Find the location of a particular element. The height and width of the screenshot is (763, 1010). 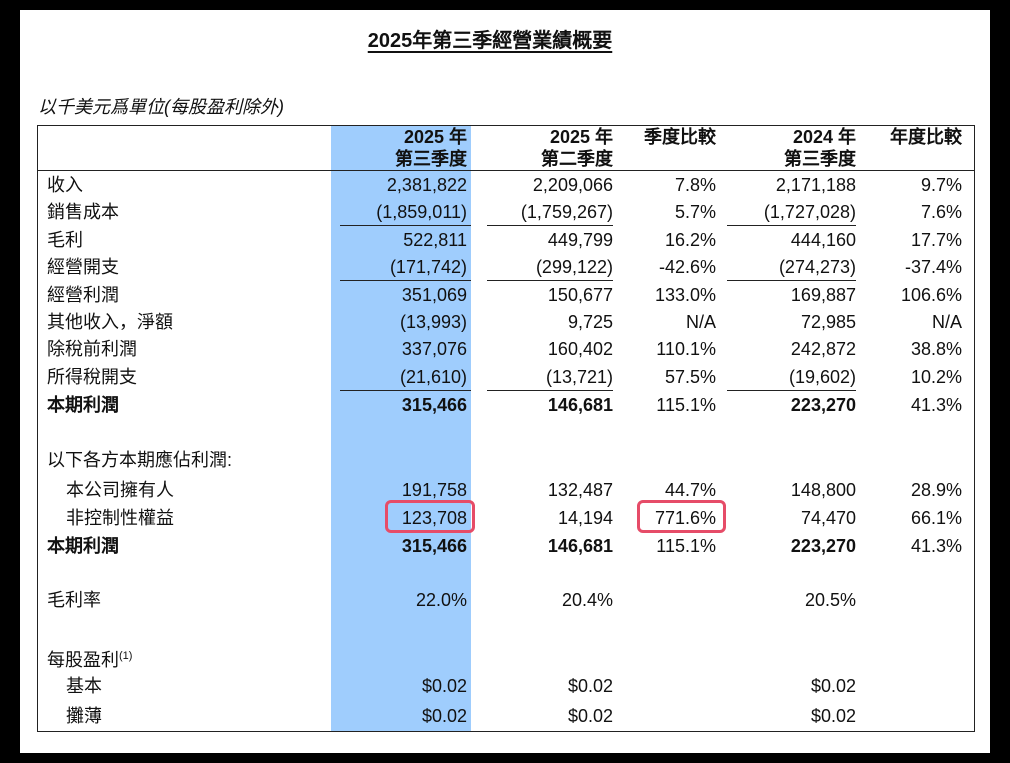

column-header: 第二季度 is located at coordinates (577, 159).